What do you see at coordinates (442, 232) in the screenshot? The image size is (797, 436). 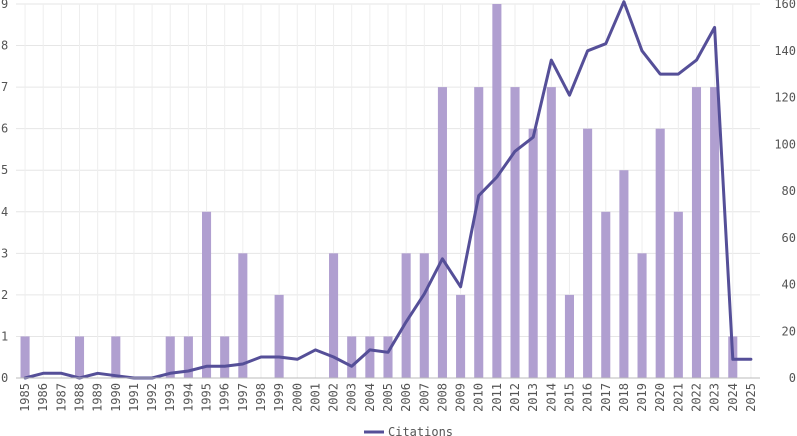 I see `bar-2008` at bounding box center [442, 232].